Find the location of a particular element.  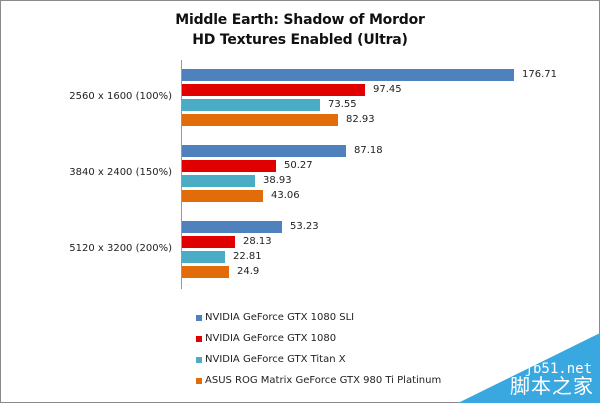

data-label: 22.81 is located at coordinates (247, 256).